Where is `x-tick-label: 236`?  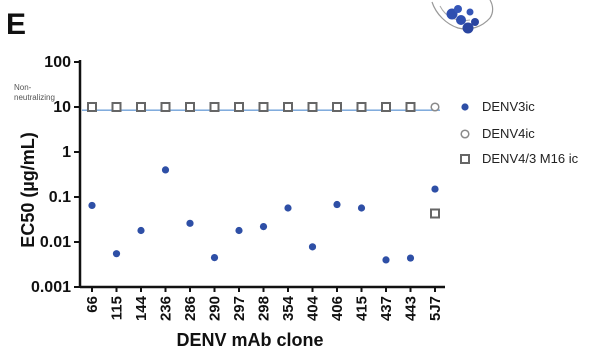
x-tick-label: 236 is located at coordinates (166, 308).